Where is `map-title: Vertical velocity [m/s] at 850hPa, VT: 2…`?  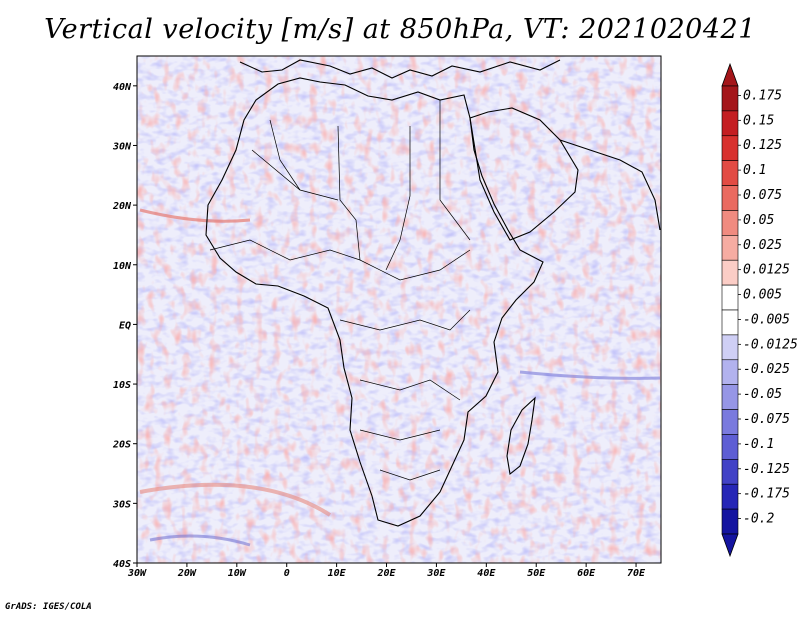
map-title: Vertical velocity [m/s] at 850hPa, VT: 2… is located at coordinates (400, 29).